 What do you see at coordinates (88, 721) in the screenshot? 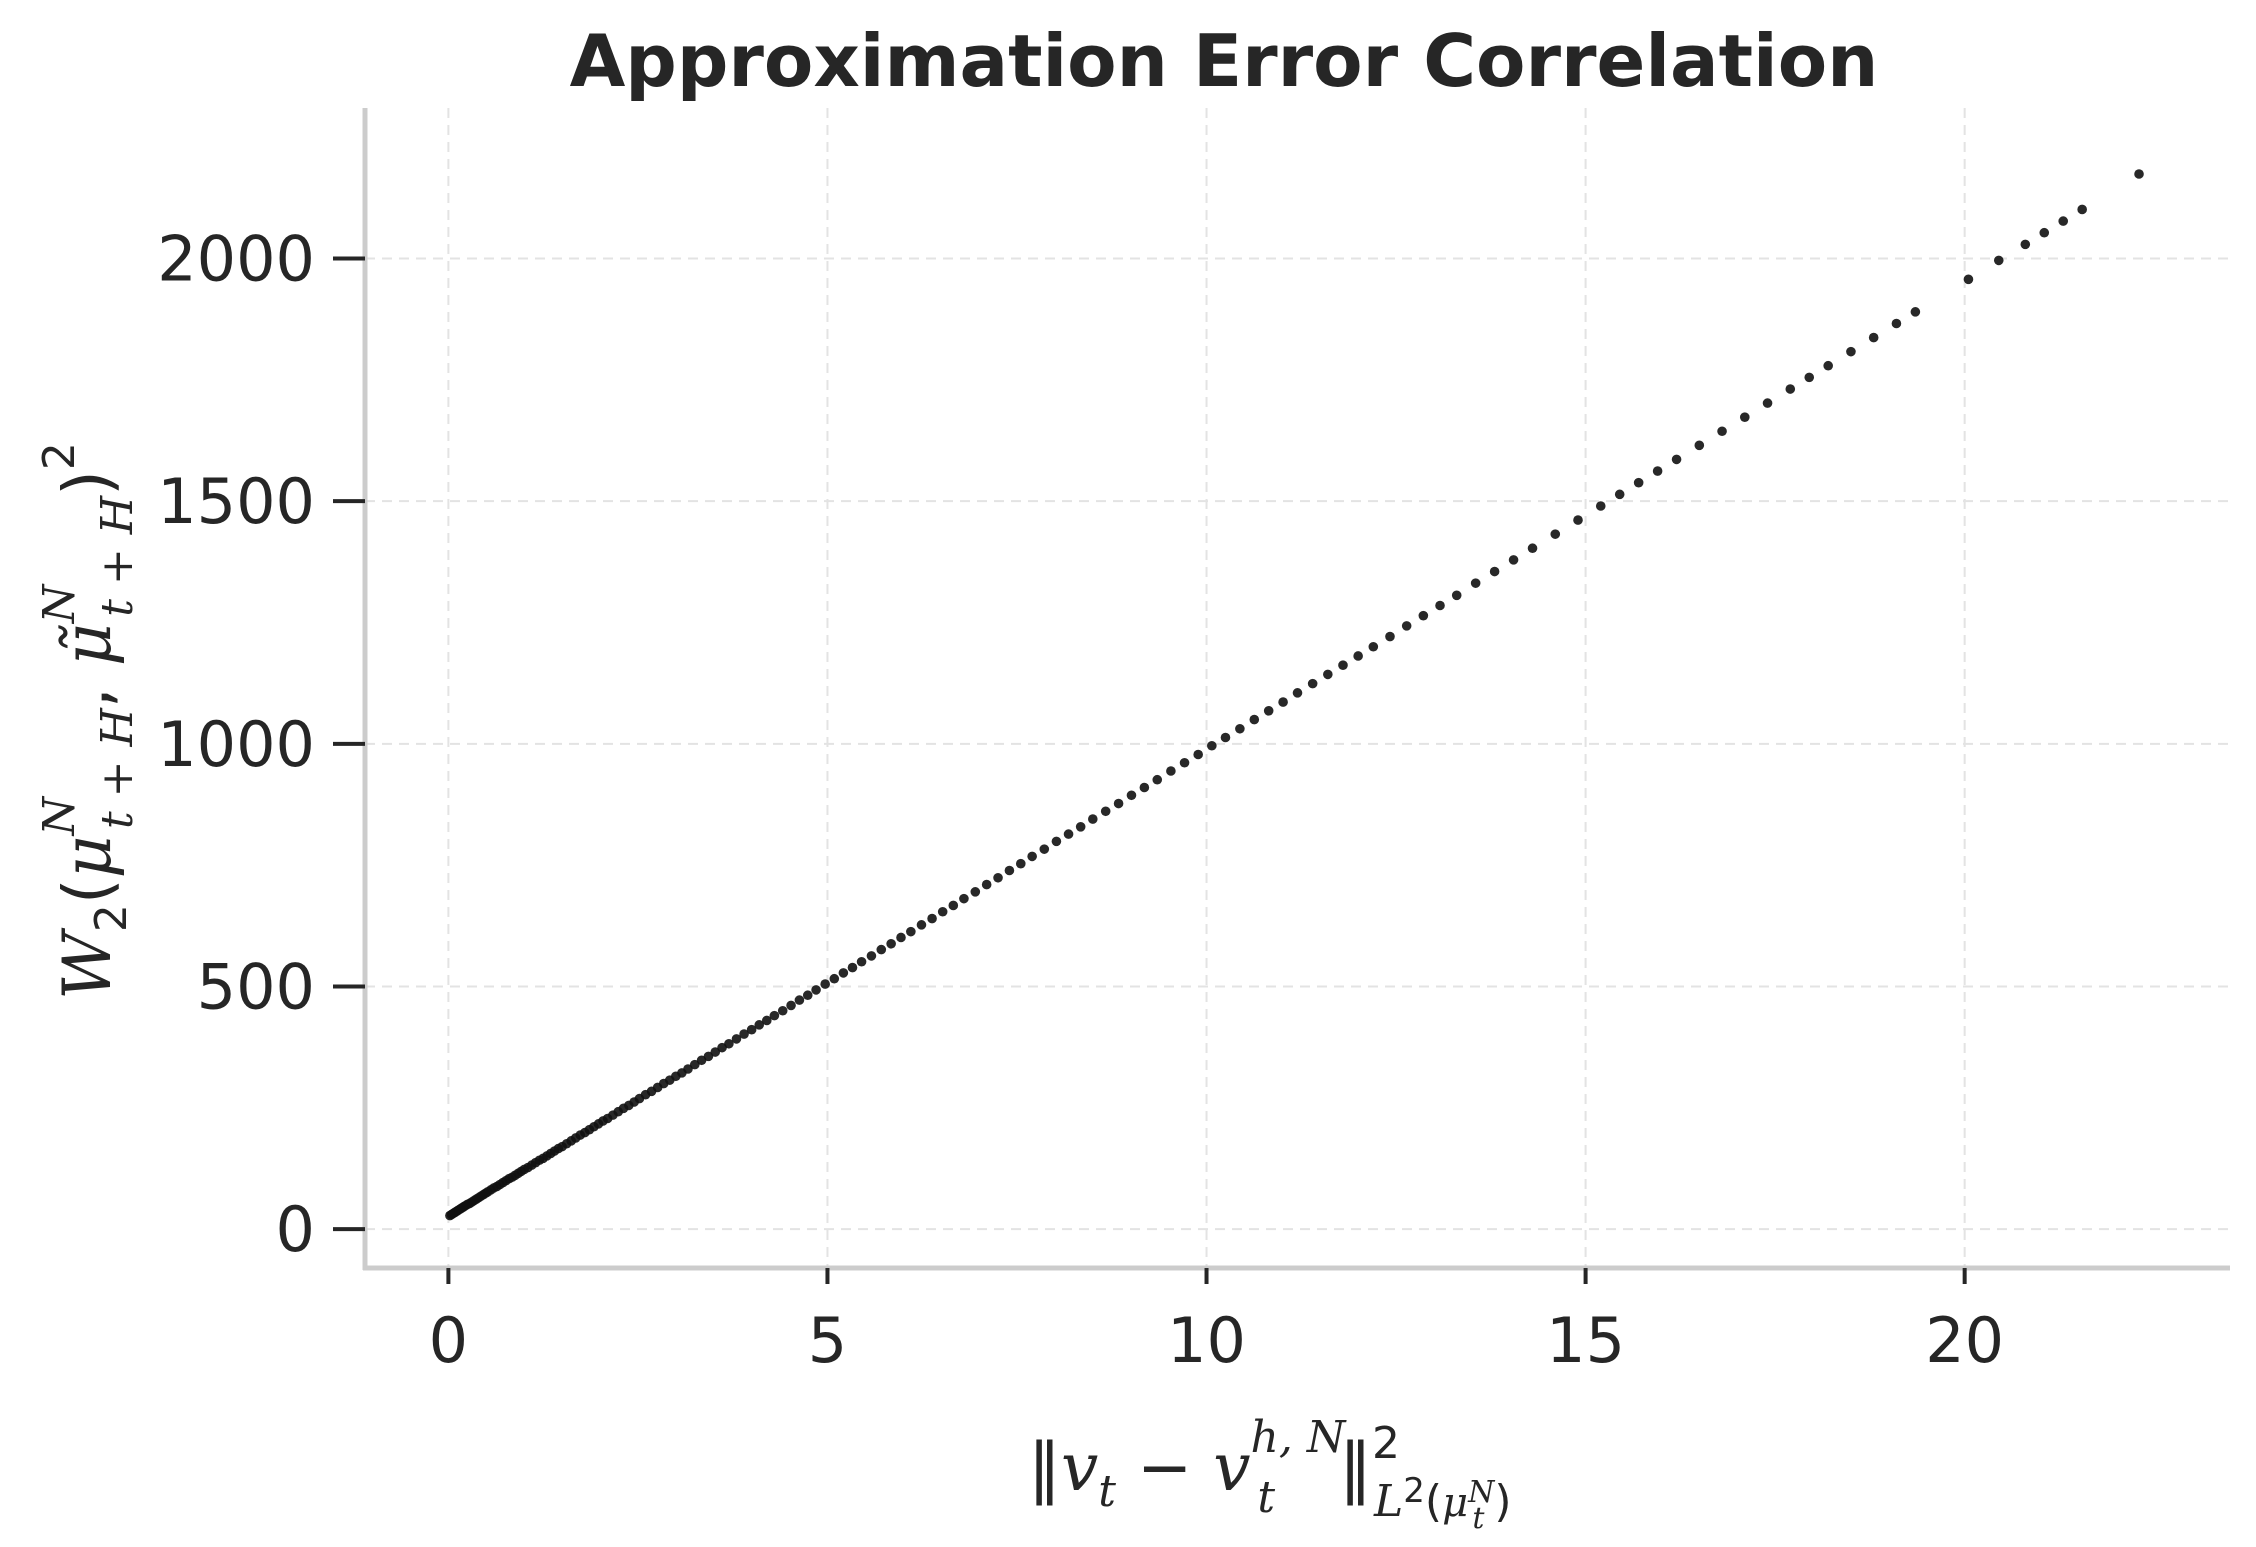
I see `y-axis-label: W2(μN t + H, μ̃N t + H)2` at bounding box center [88, 721].